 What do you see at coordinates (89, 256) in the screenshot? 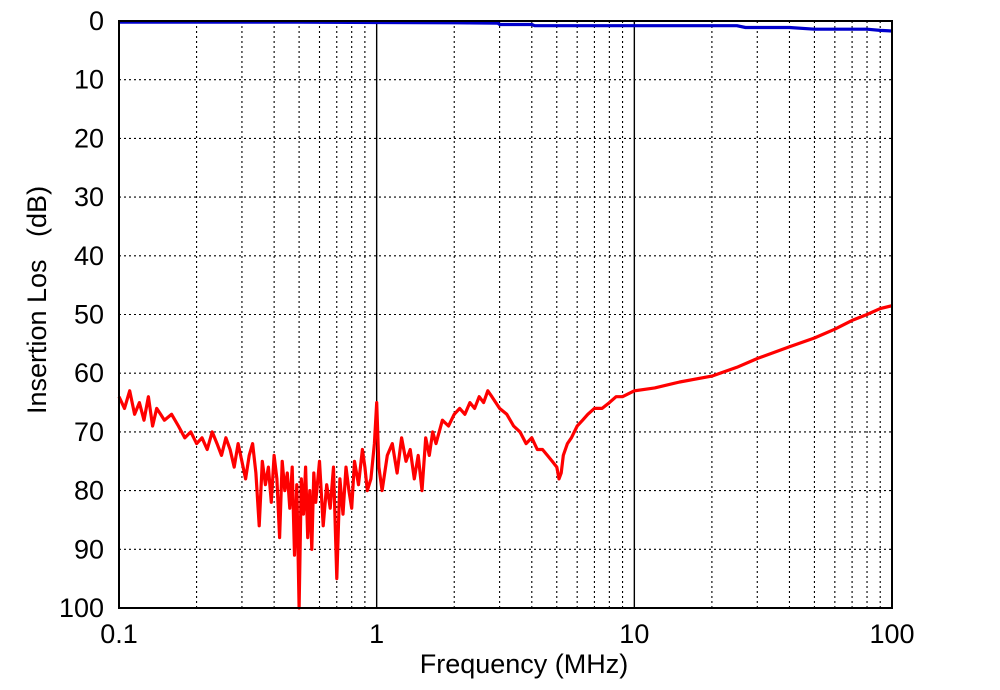
I see `y-tick-label: 40` at bounding box center [89, 256].